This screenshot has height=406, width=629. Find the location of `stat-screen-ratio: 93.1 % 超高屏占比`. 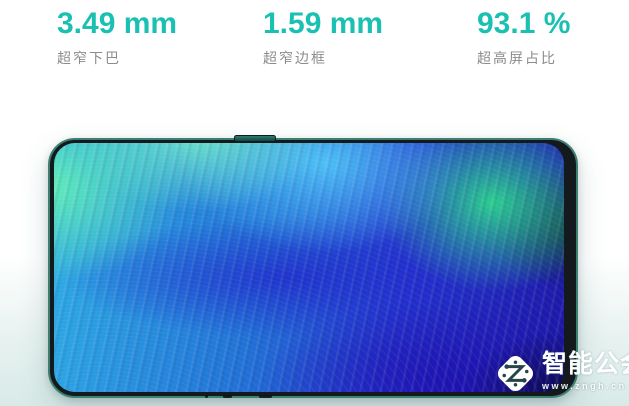

stat-screen-ratio: 93.1 % 超高屏占比 is located at coordinates (523, 38).